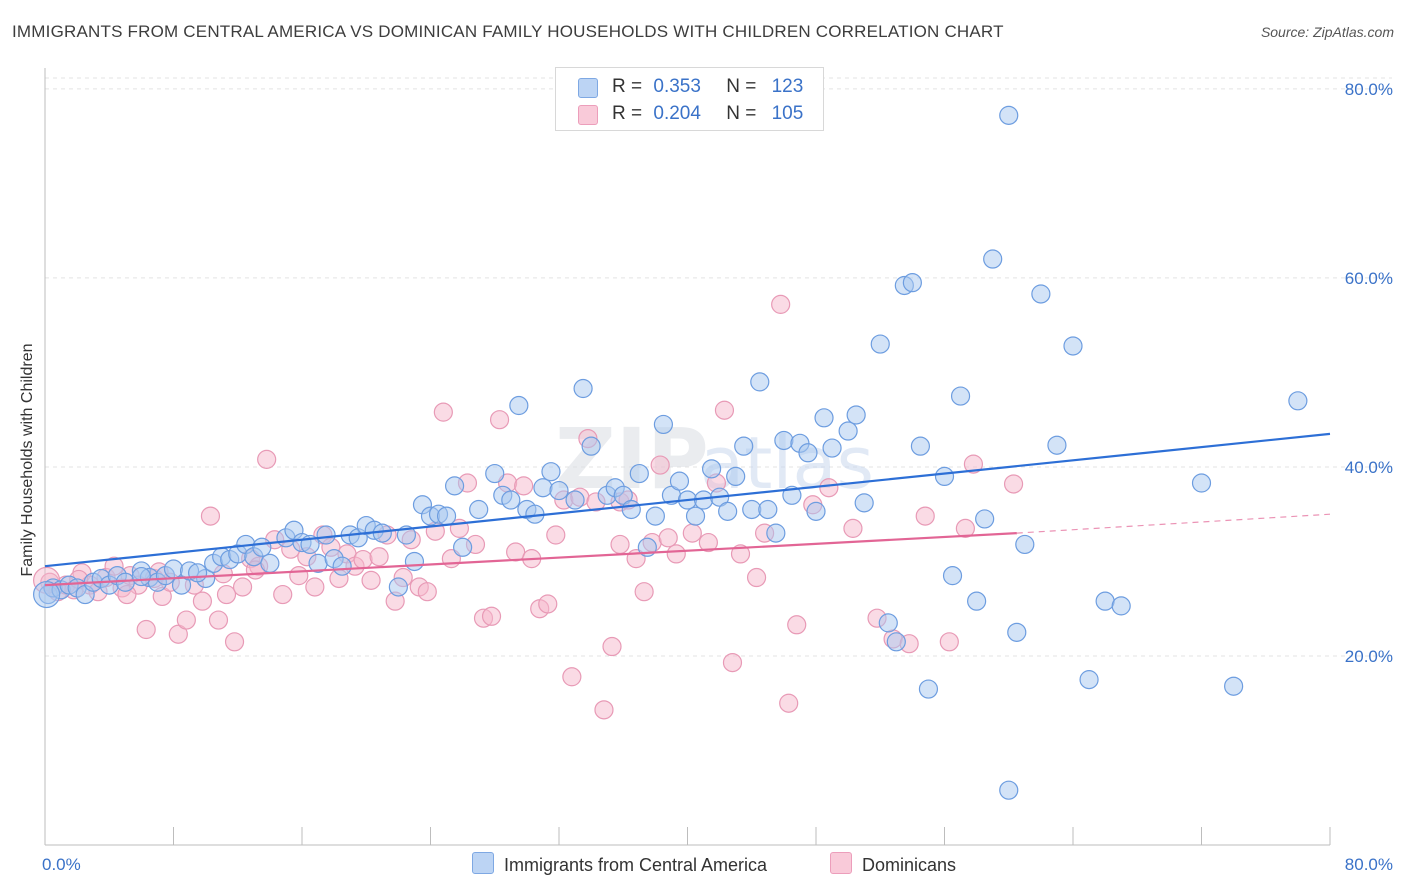 Image resolution: width=1406 pixels, height=892 pixels. What do you see at coordinates (893, 864) in the screenshot?
I see `legend-item-dominicans: Dominicans` at bounding box center [893, 864].